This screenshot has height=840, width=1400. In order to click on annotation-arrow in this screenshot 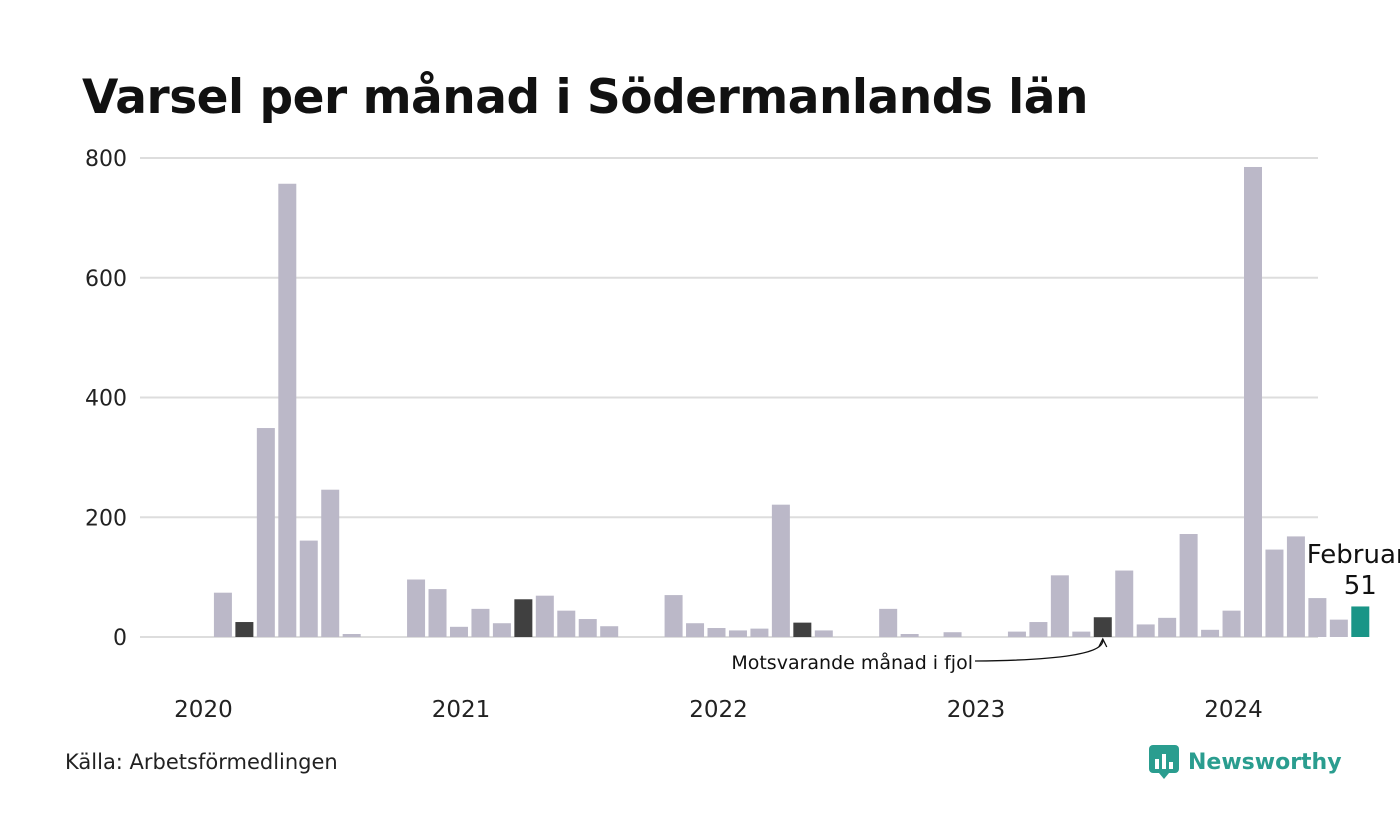, I will do `click(1039, 650)`.